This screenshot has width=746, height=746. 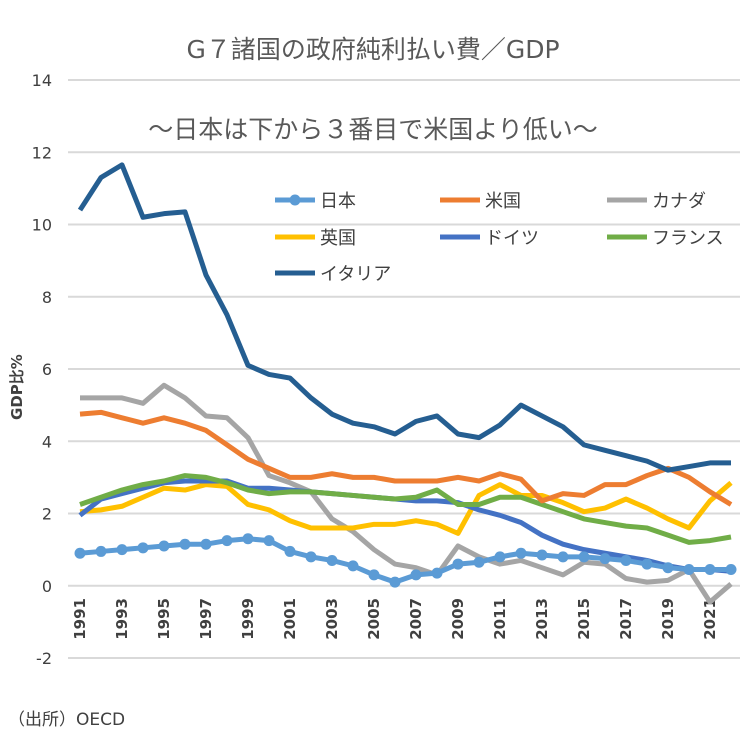 I want to click on x-tick-label: 2005, so click(x=374, y=619).